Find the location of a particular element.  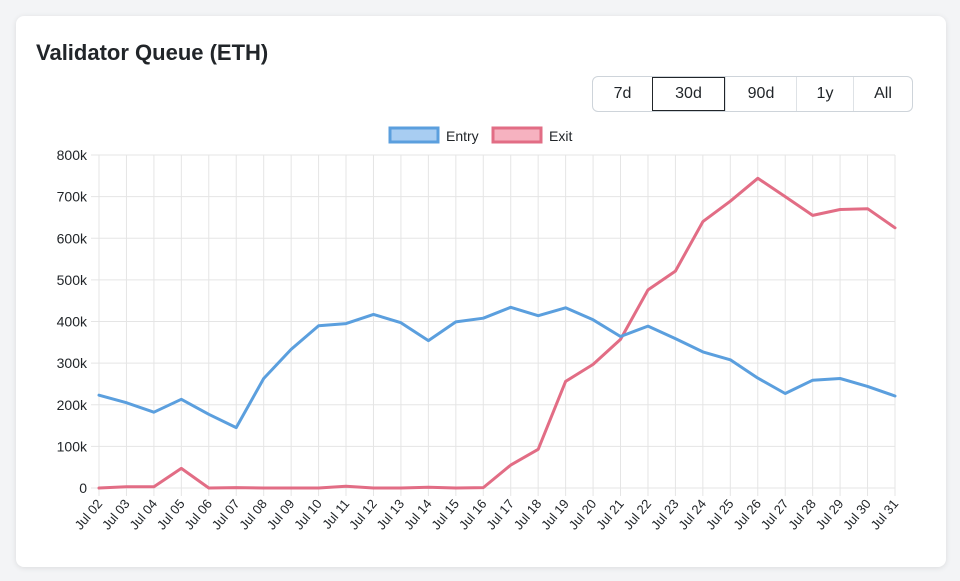

x-tick-label: Jul 06 is located at coordinates (198, 514).